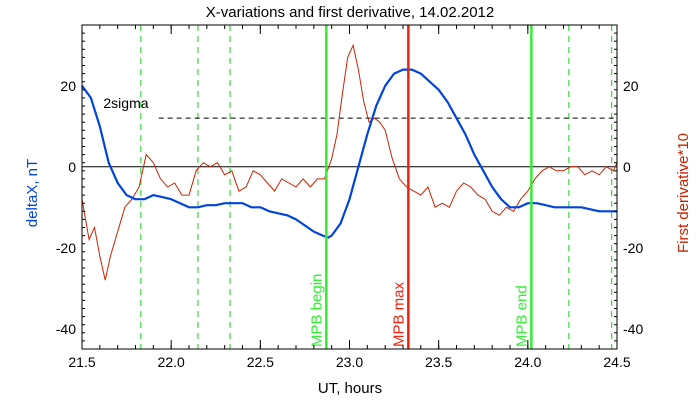  Describe the element at coordinates (350, 388) in the screenshot. I see `x-axis-label: UT, hours` at that location.